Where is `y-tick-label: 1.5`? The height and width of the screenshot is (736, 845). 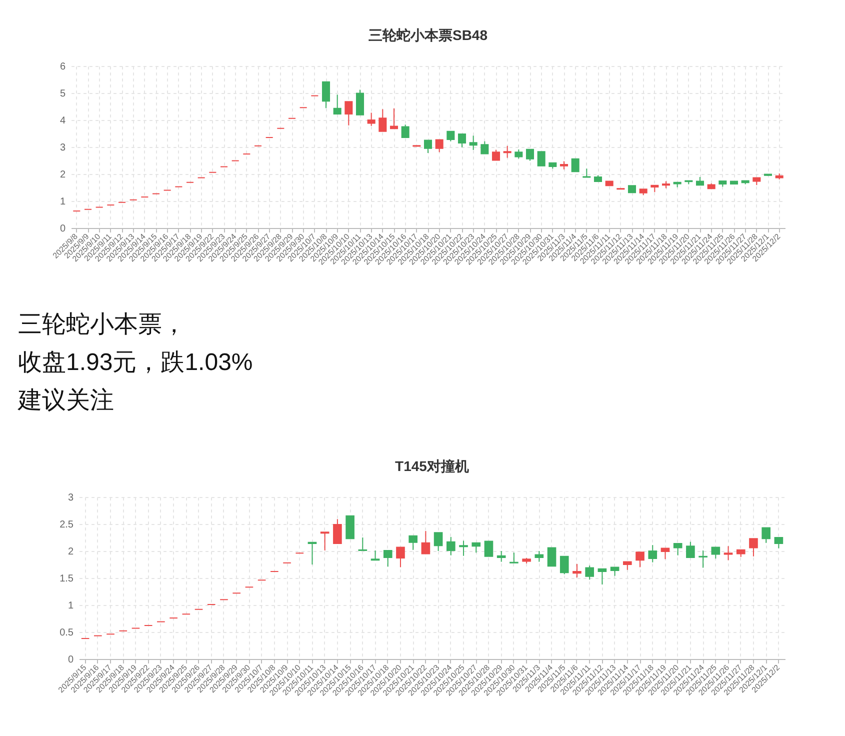
y-tick-label: 1.5 is located at coordinates (67, 579).